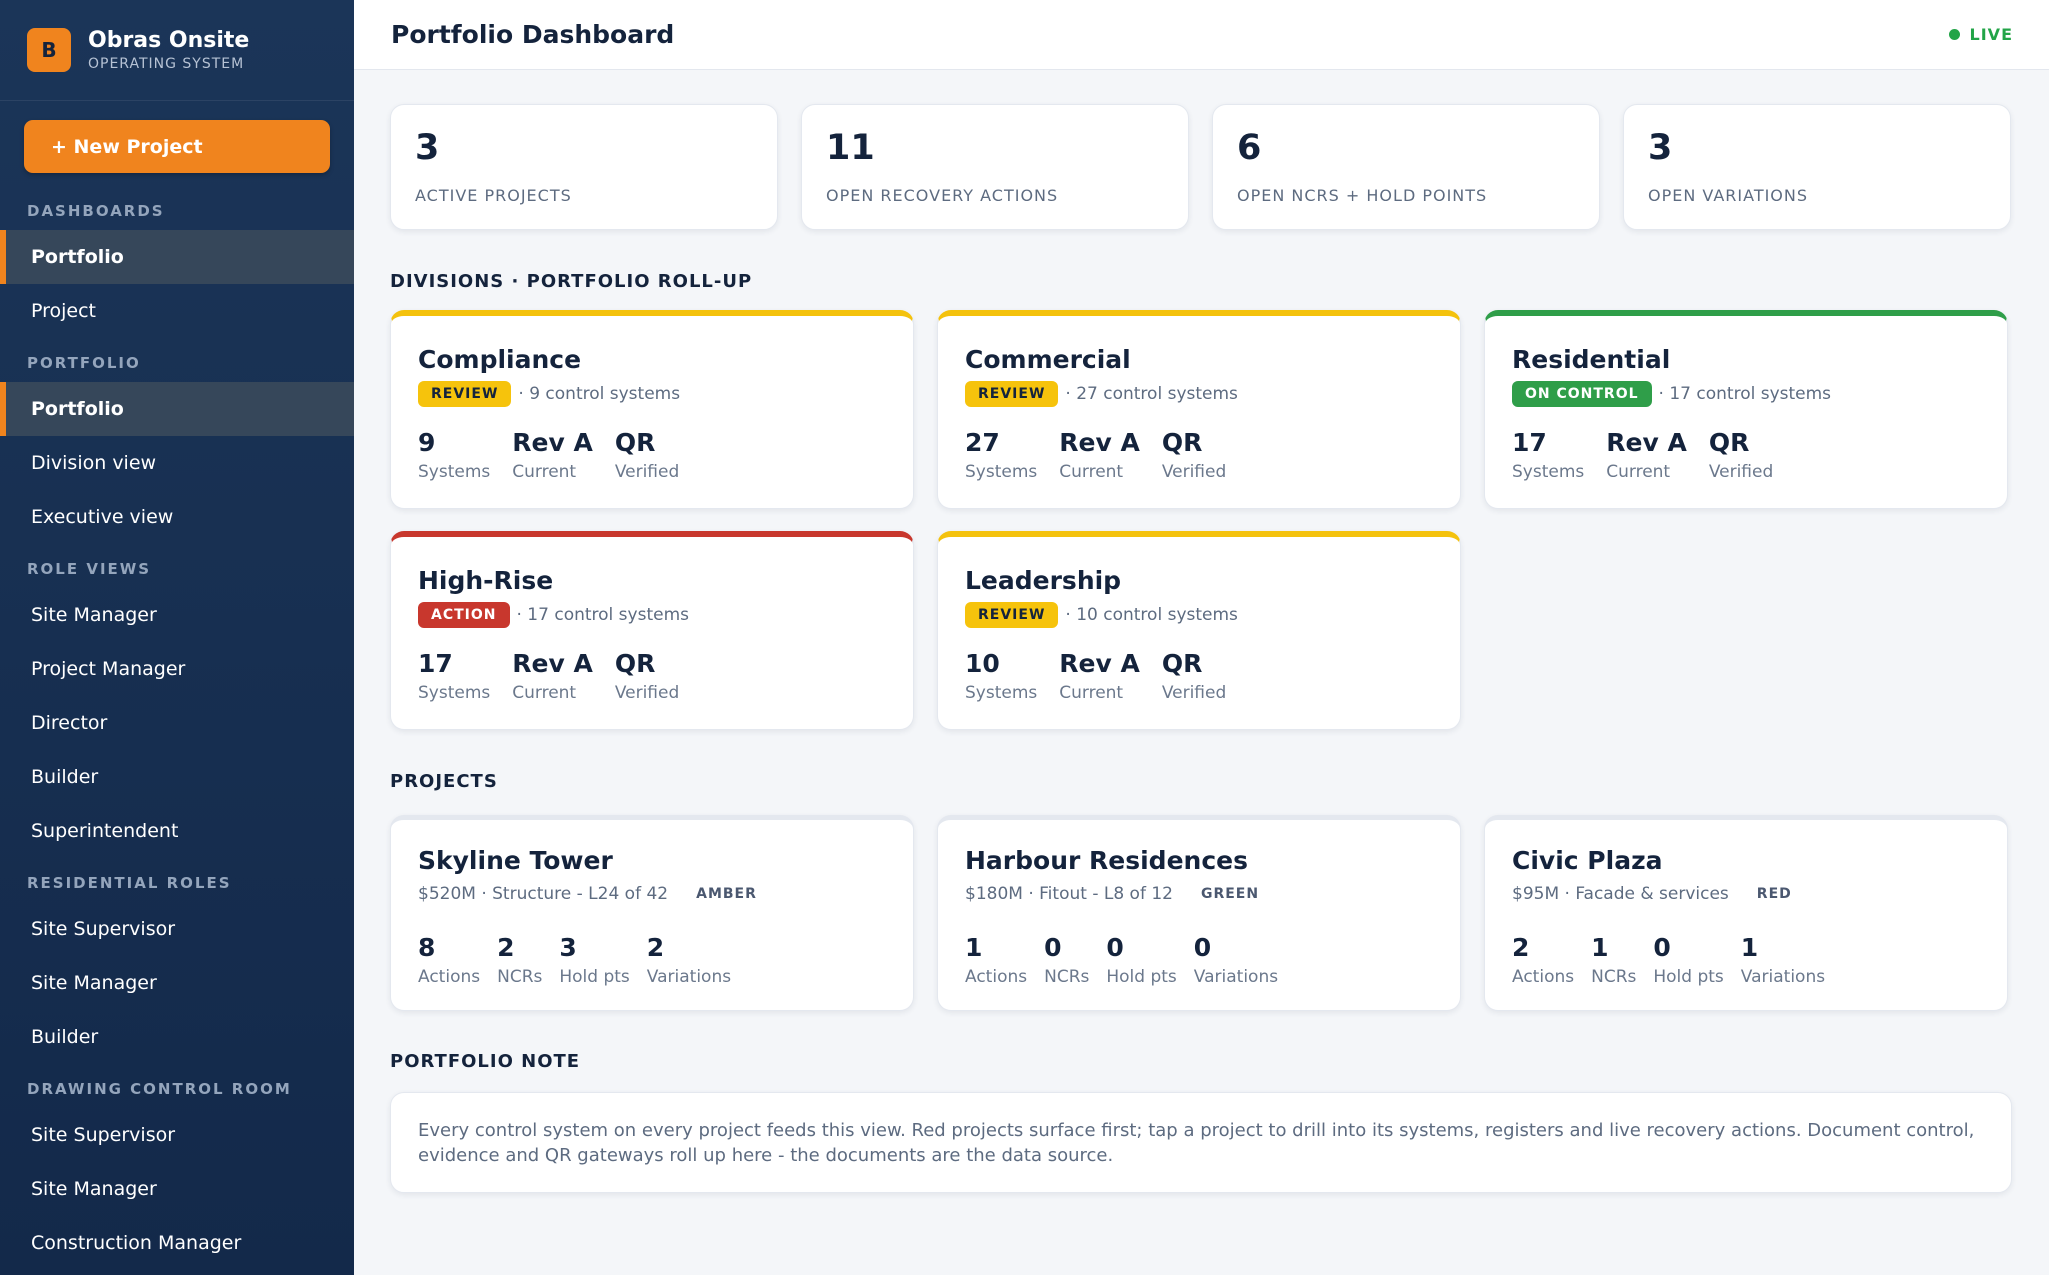 Image resolution: width=2049 pixels, height=1275 pixels. Describe the element at coordinates (105, 831) in the screenshot. I see `sidebar-item-superintendent: Superintendent` at that location.